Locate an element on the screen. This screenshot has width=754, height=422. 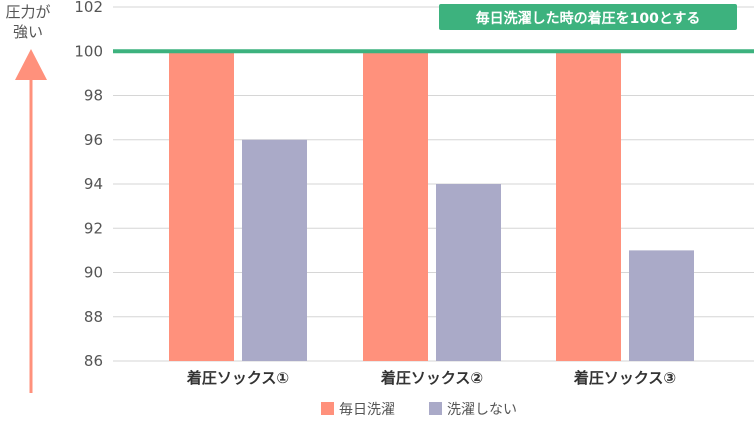
y-axis-label-line: 圧力が is located at coordinates (27, 12).